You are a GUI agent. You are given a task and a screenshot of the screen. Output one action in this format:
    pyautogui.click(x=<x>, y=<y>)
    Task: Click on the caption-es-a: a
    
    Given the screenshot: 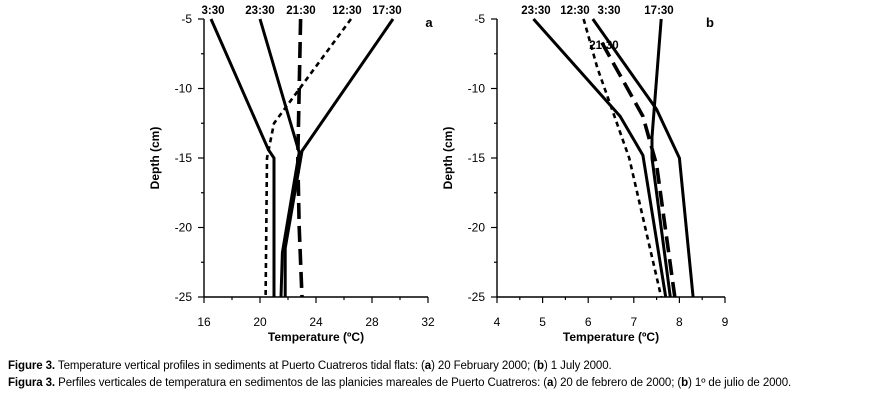 What is the action you would take?
    pyautogui.click(x=550, y=383)
    